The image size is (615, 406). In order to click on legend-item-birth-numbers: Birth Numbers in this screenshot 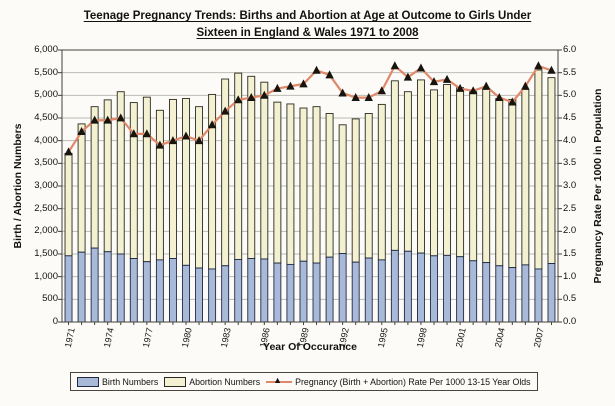, I will do `click(118, 381)`.